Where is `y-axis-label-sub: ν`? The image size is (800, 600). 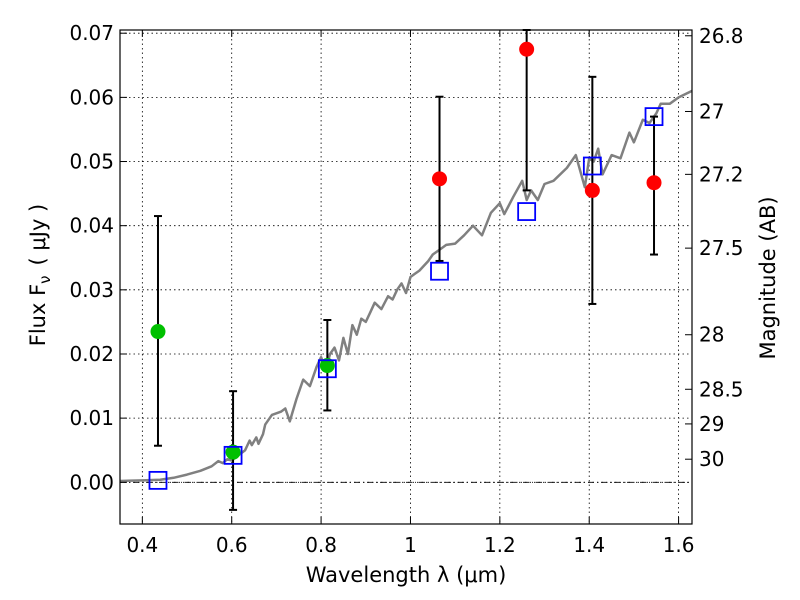 y-axis-label-sub: ν is located at coordinates (45, 279).